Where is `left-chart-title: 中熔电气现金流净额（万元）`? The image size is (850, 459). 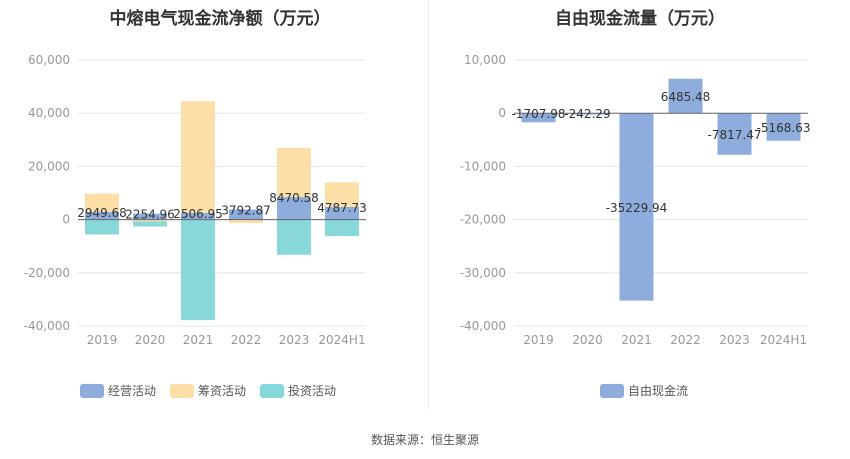
left-chart-title: 中熔电气现金流净额（万元） is located at coordinates (220, 19).